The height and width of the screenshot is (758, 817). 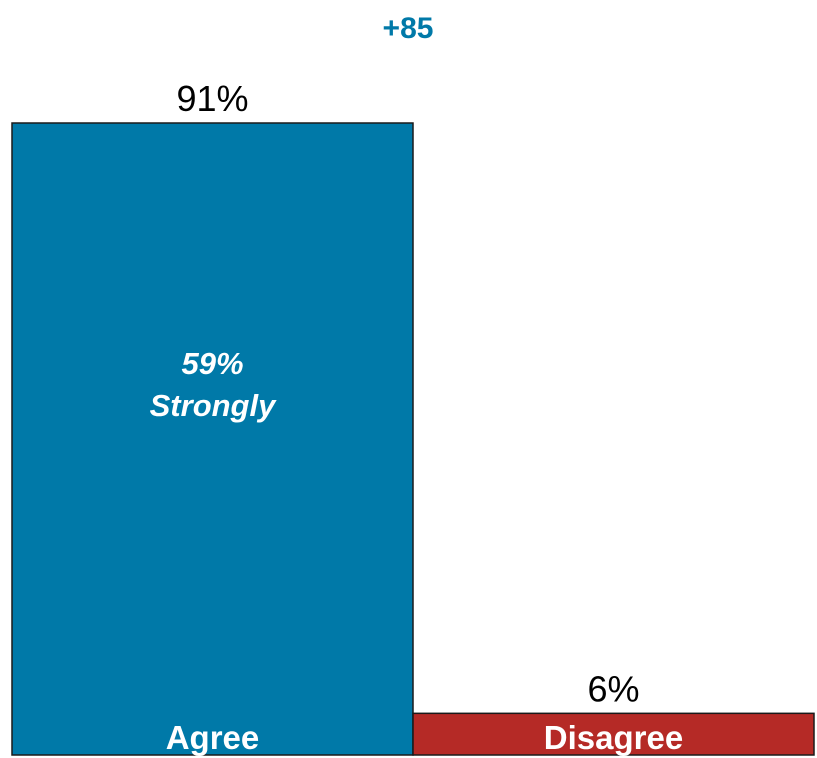 What do you see at coordinates (212, 363) in the screenshot?
I see `inner-label-line-1: 59%` at bounding box center [212, 363].